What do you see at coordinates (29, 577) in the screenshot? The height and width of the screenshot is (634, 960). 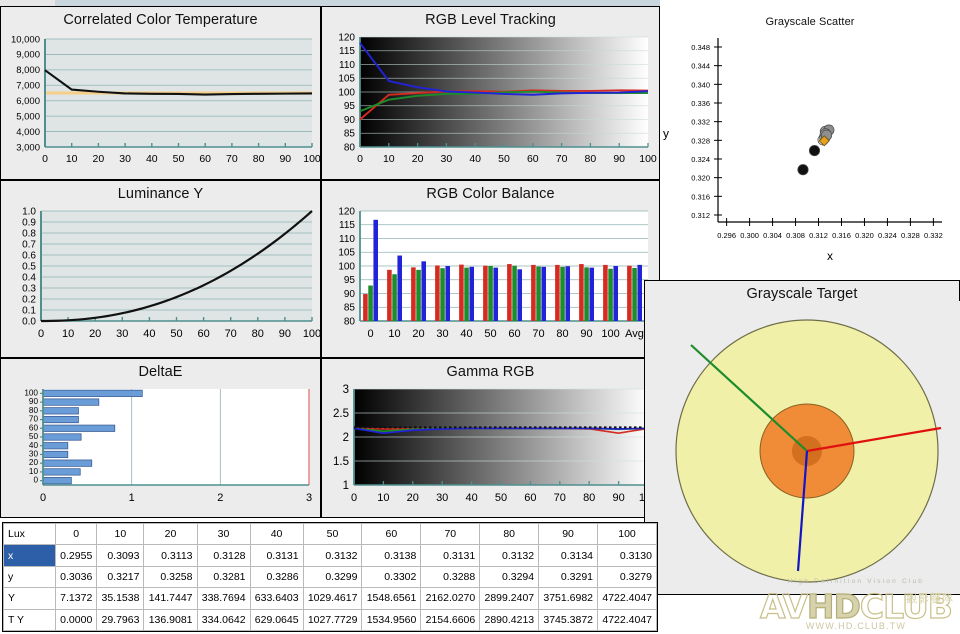 I see `table-row-label: y` at bounding box center [29, 577].